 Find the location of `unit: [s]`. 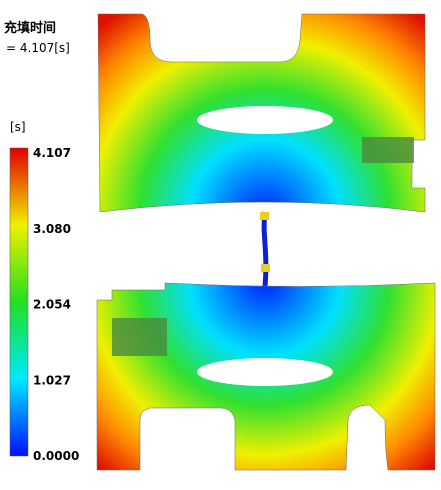

unit: [s] is located at coordinates (18, 127).